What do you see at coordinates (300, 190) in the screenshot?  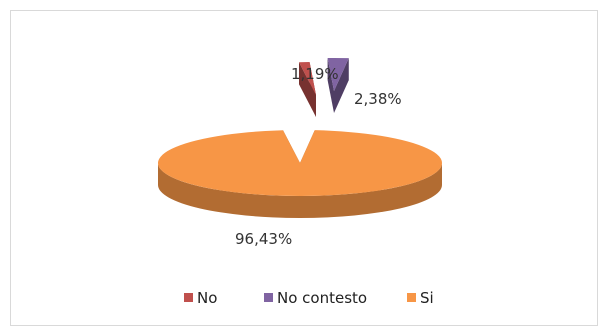 I see `pie-side-si` at bounding box center [300, 190].